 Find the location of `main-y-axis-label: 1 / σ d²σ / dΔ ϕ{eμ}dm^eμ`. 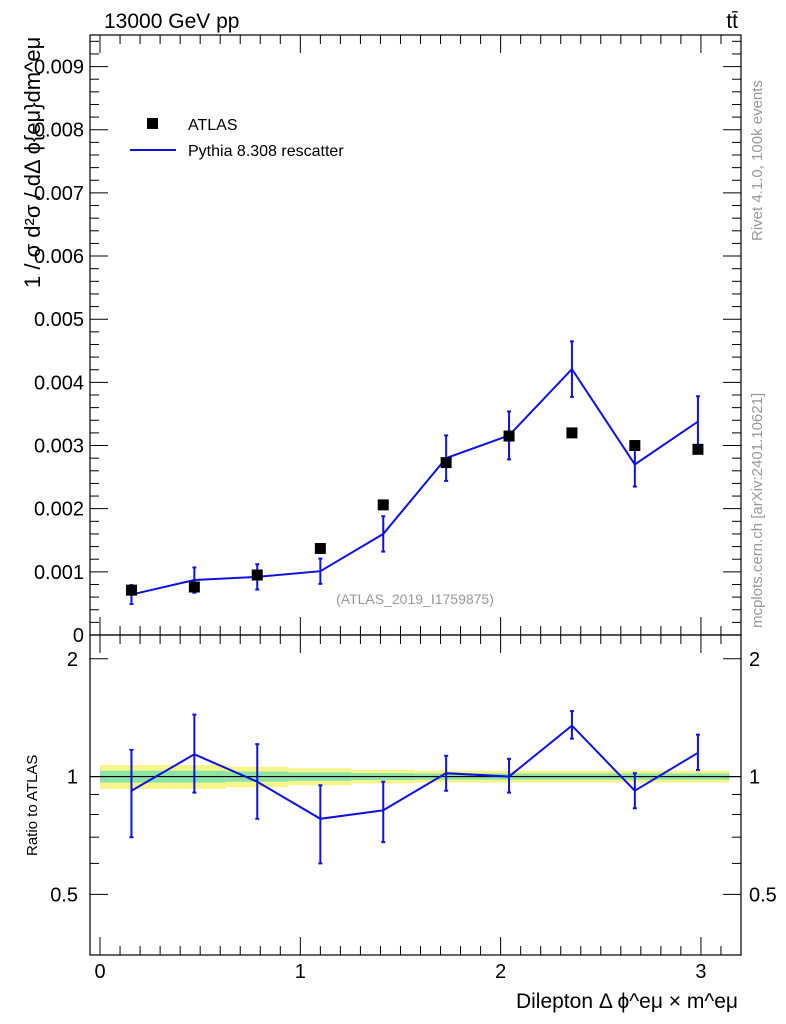

main-y-axis-label: 1 / σ d²σ / dΔ ϕ{eμ}dm^eμ is located at coordinates (32, 162).